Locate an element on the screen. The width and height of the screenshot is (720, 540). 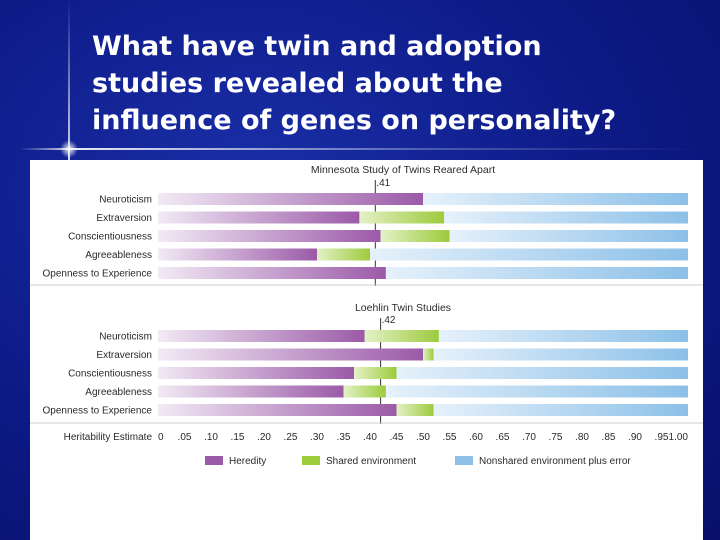
x-tick-label: .30 is located at coordinates (317, 437).